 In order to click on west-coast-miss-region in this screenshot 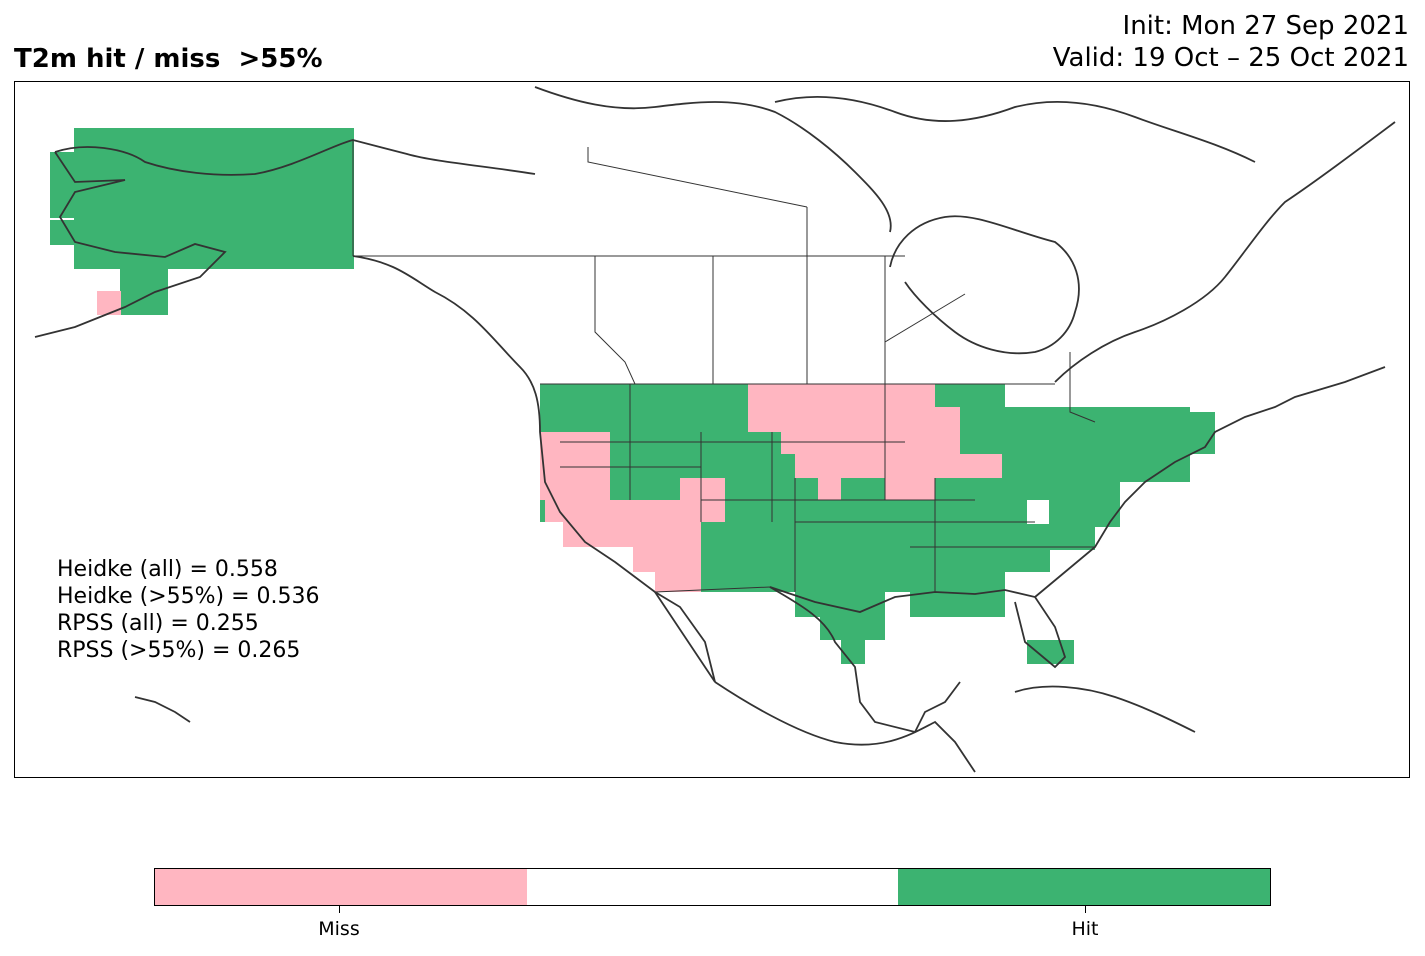, I will do `click(575, 466)`.